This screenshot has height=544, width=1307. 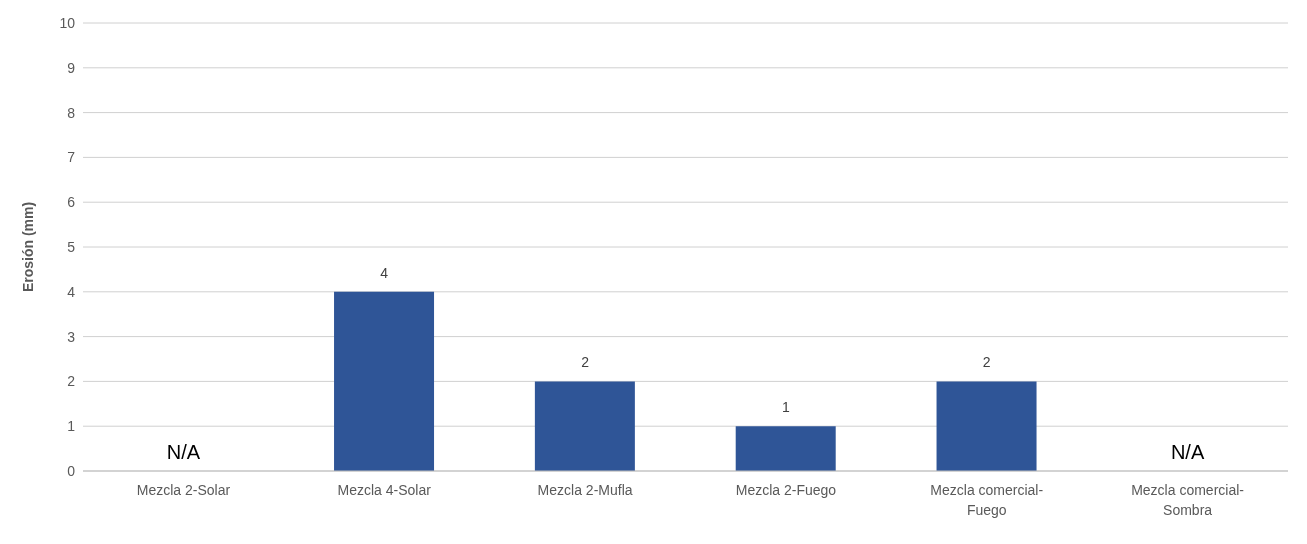 I want to click on x-tick-label: Mezcla comercial-Sombra, so click(x=1188, y=500).